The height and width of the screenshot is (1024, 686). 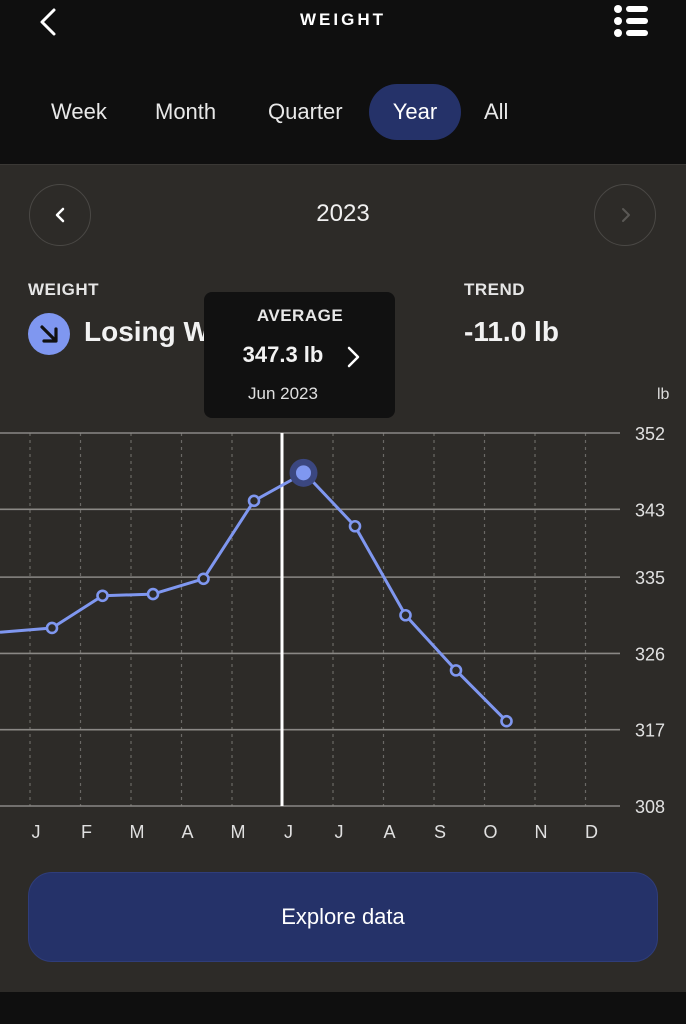 What do you see at coordinates (343, 213) in the screenshot?
I see `period-label: 2023` at bounding box center [343, 213].